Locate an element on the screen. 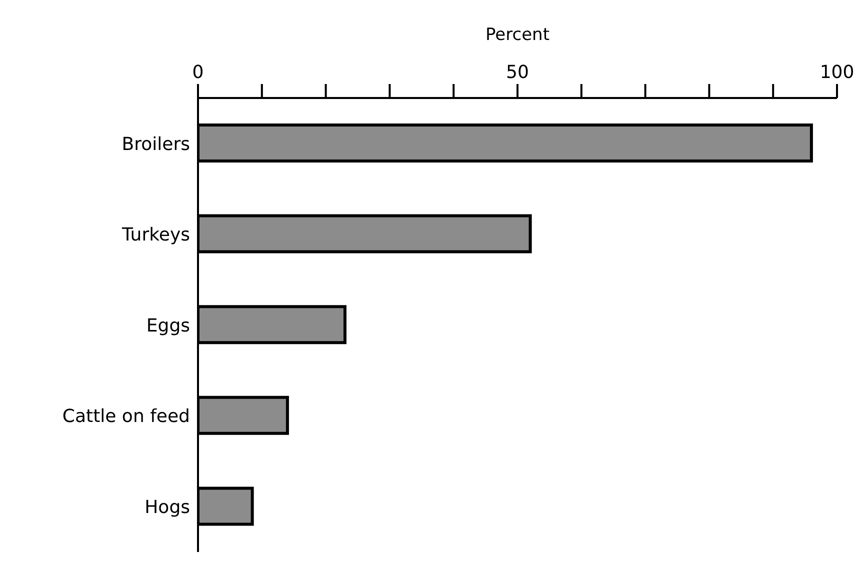 The height and width of the screenshot is (570, 865). y-tick-label: Eggs is located at coordinates (168, 325).